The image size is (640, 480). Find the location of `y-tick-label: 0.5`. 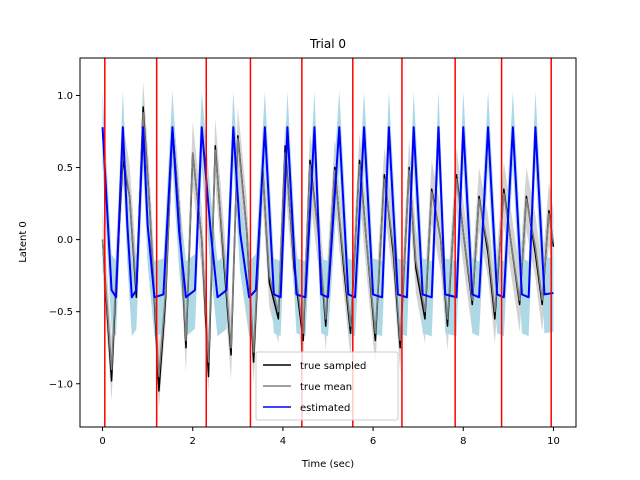

y-tick-label: 0.5 is located at coordinates (65, 168).